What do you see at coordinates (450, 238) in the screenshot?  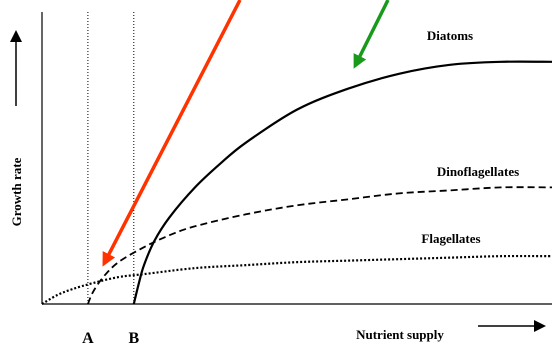 I see `series-label-flagellates: Flagellates` at bounding box center [450, 238].